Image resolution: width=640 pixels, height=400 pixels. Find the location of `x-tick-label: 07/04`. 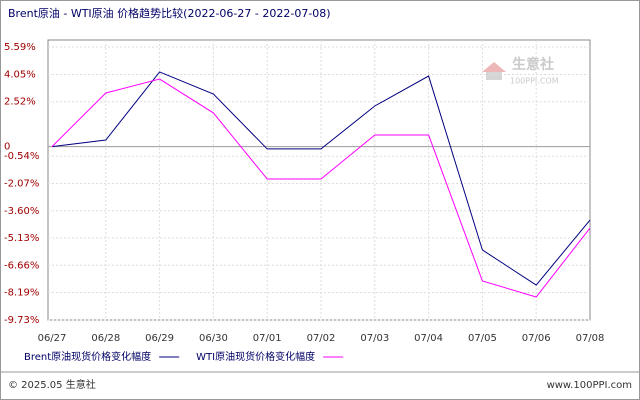

x-tick-label: 07/04 is located at coordinates (428, 338).